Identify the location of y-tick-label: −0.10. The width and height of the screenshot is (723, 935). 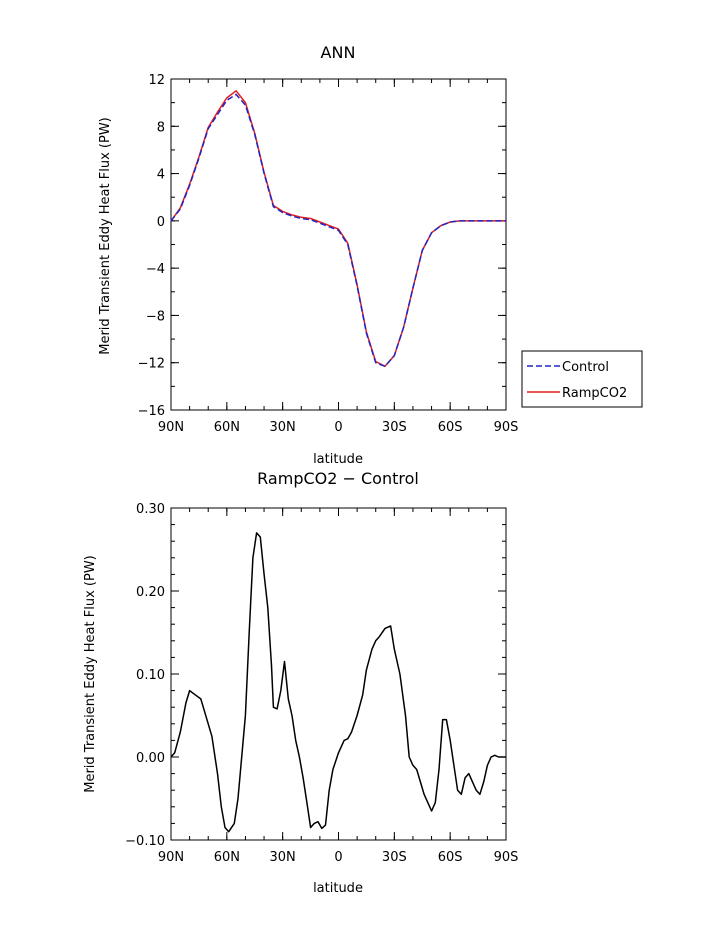
(145, 841).